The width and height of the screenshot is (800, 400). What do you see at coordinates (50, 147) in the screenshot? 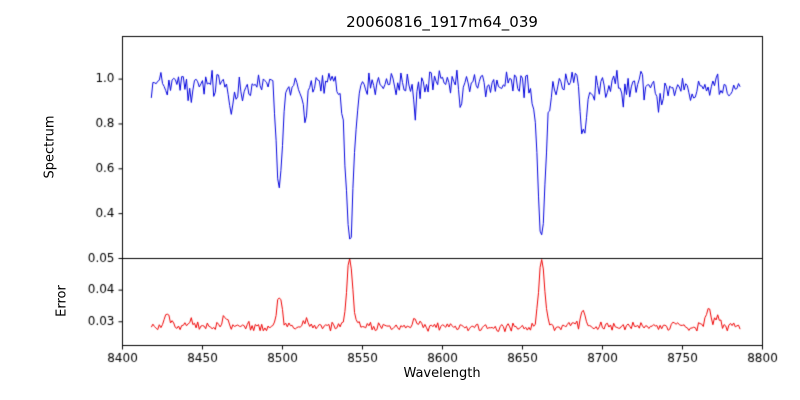
I see `y-axis-label-spectrum: Spectrum` at bounding box center [50, 147].